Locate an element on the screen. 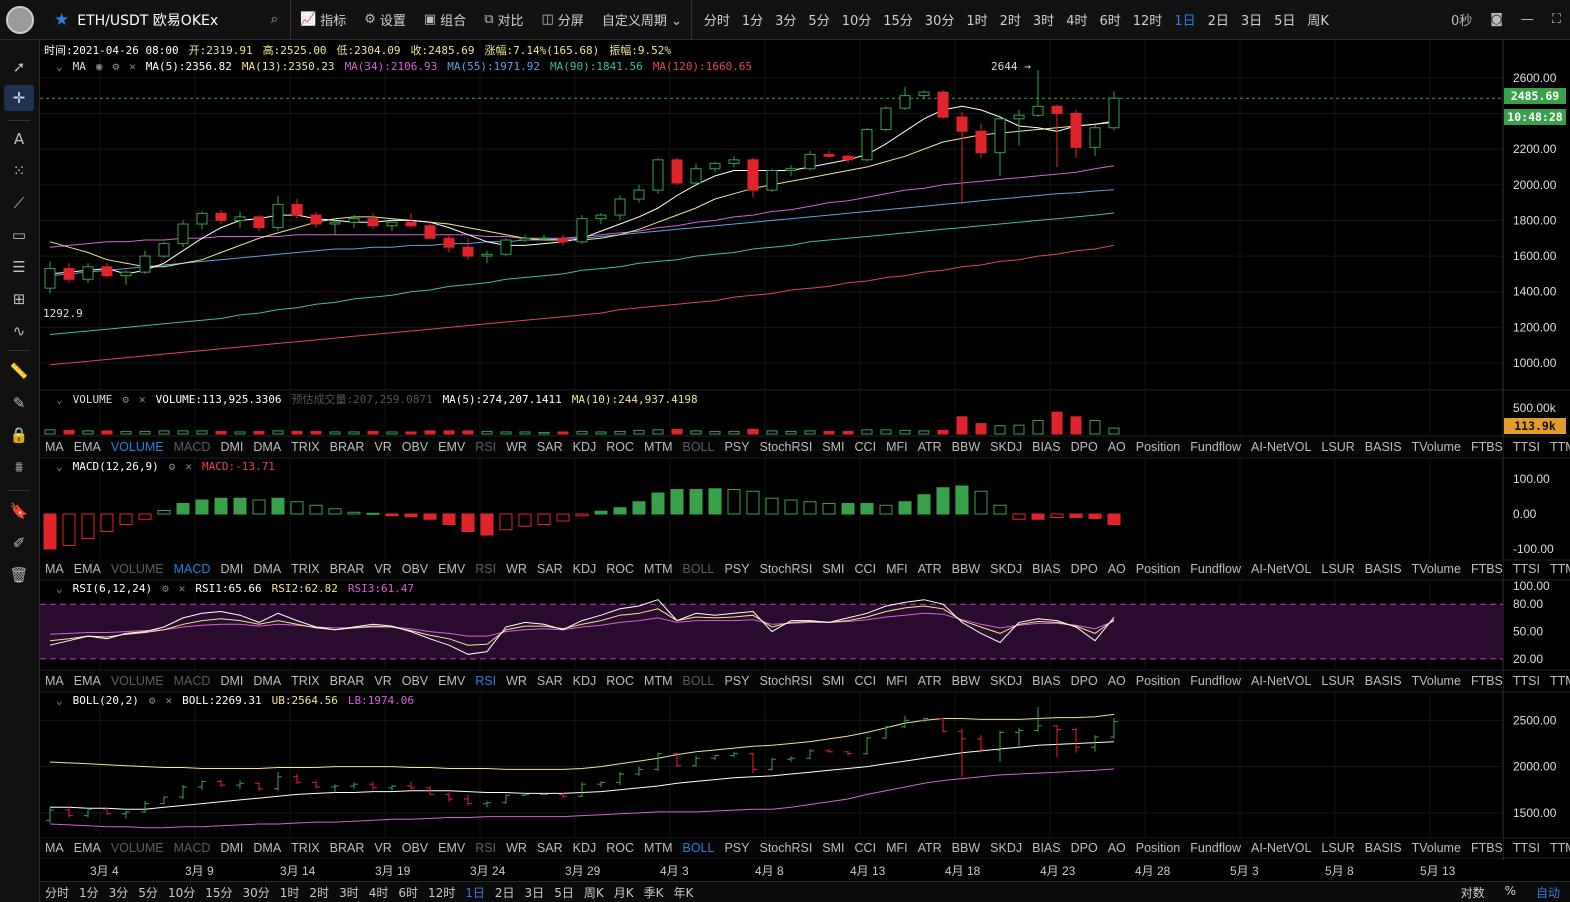 The height and width of the screenshot is (902, 1570). period-15分: 15分 is located at coordinates (898, 21).